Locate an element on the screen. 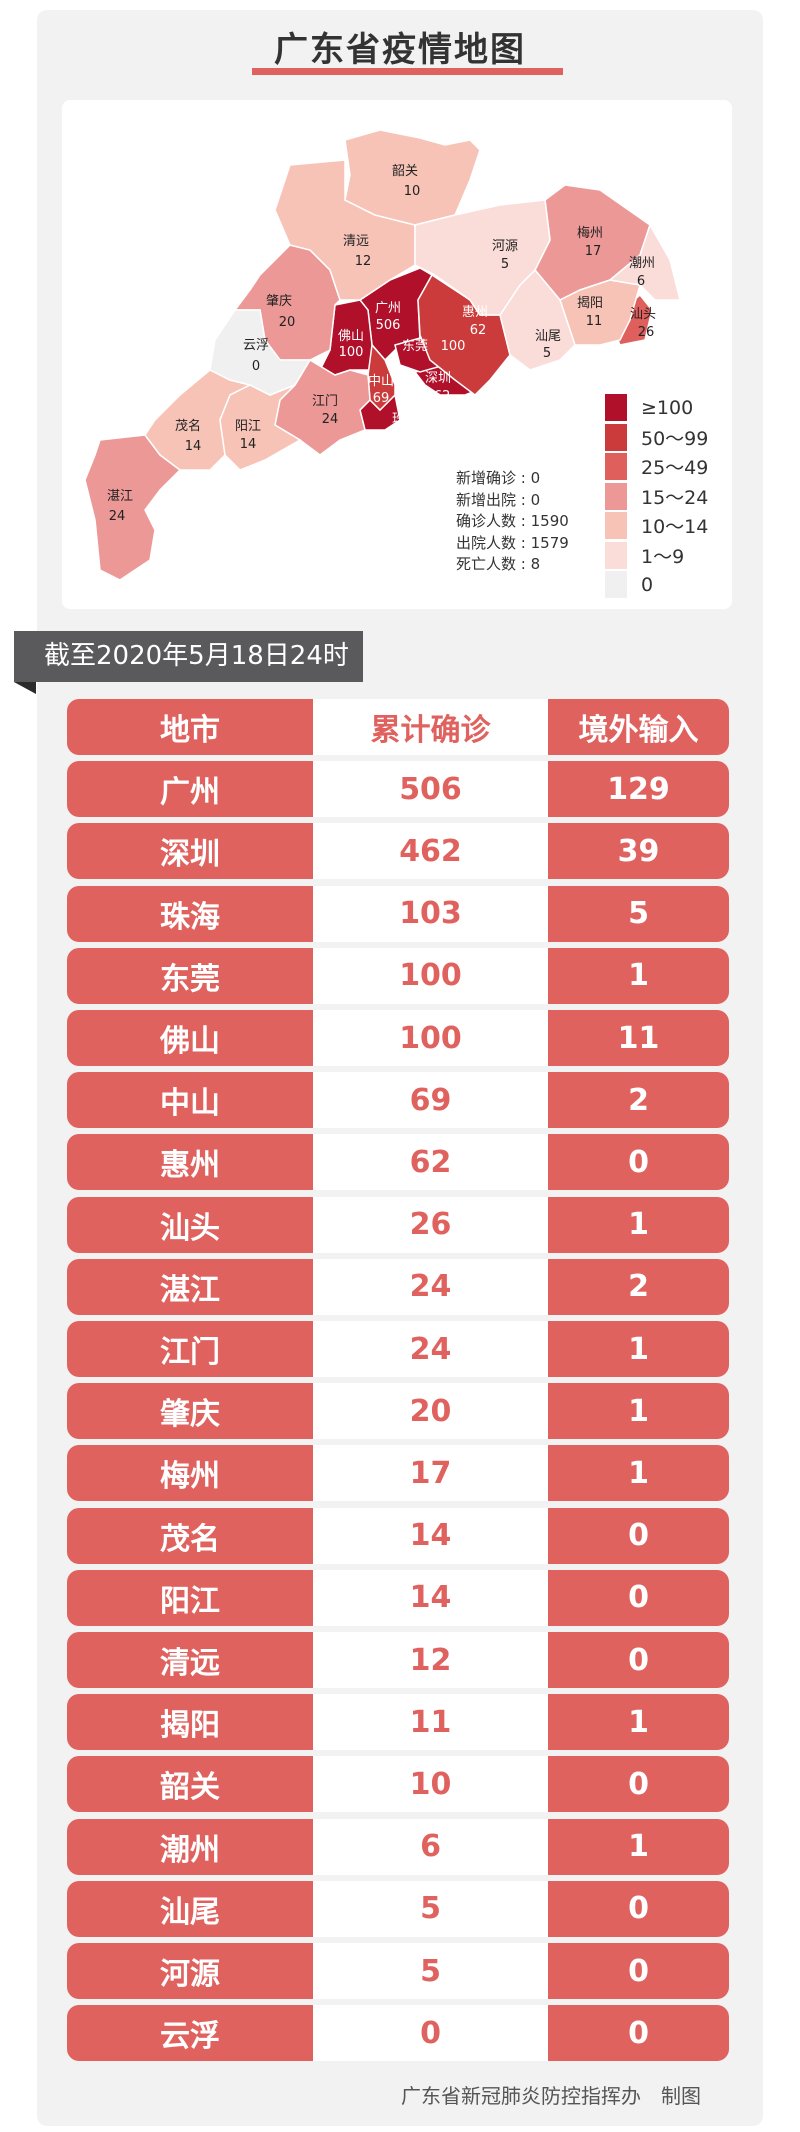 The image size is (800, 2132). city-cell: 韶关 is located at coordinates (190, 1784).